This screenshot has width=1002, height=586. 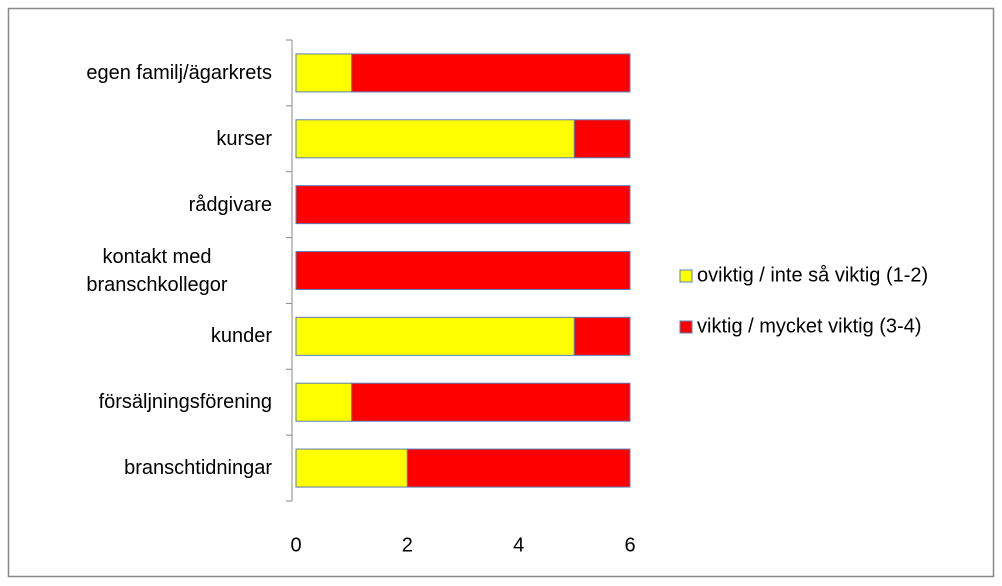 I want to click on y-tick-label-box: kurser, so click(x=147, y=139).